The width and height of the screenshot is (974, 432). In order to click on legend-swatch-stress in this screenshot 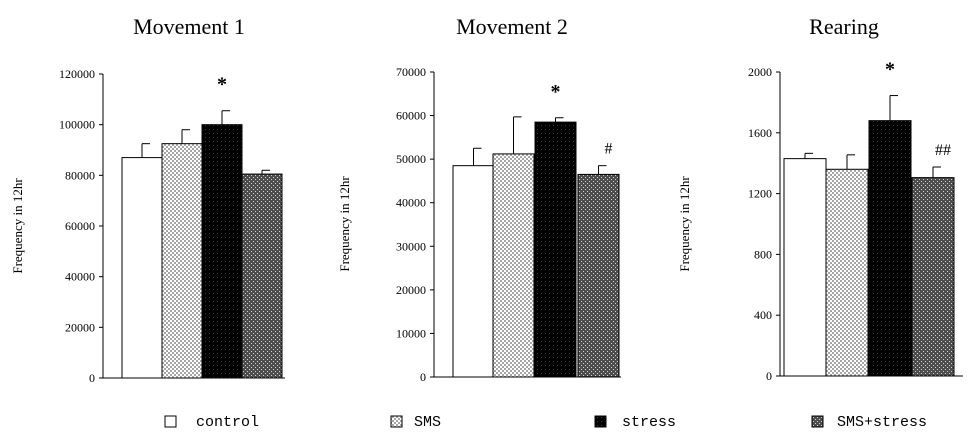, I will do `click(600, 421)`.